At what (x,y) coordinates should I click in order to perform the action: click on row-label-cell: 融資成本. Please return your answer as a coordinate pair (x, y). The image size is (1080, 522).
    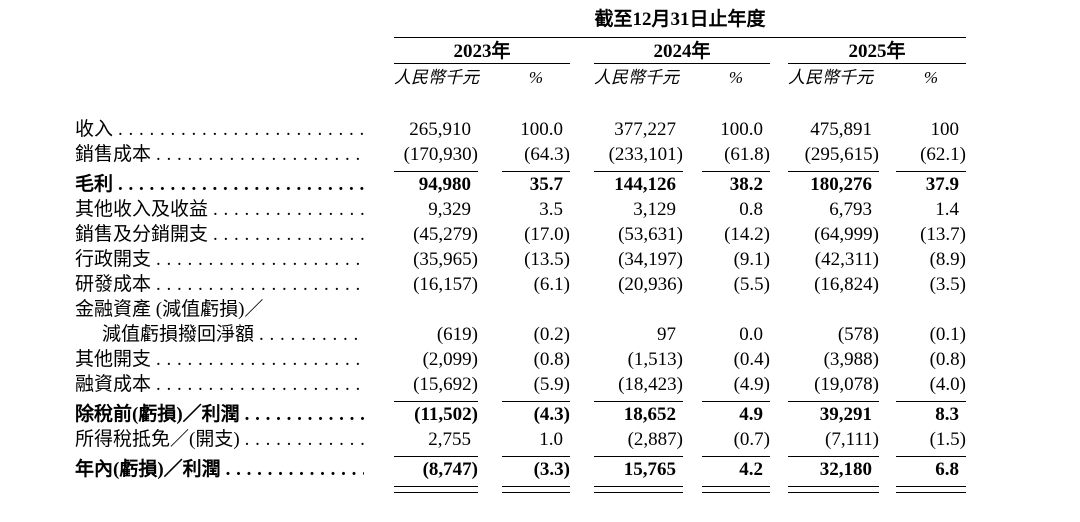
    Looking at the image, I should click on (234, 384).